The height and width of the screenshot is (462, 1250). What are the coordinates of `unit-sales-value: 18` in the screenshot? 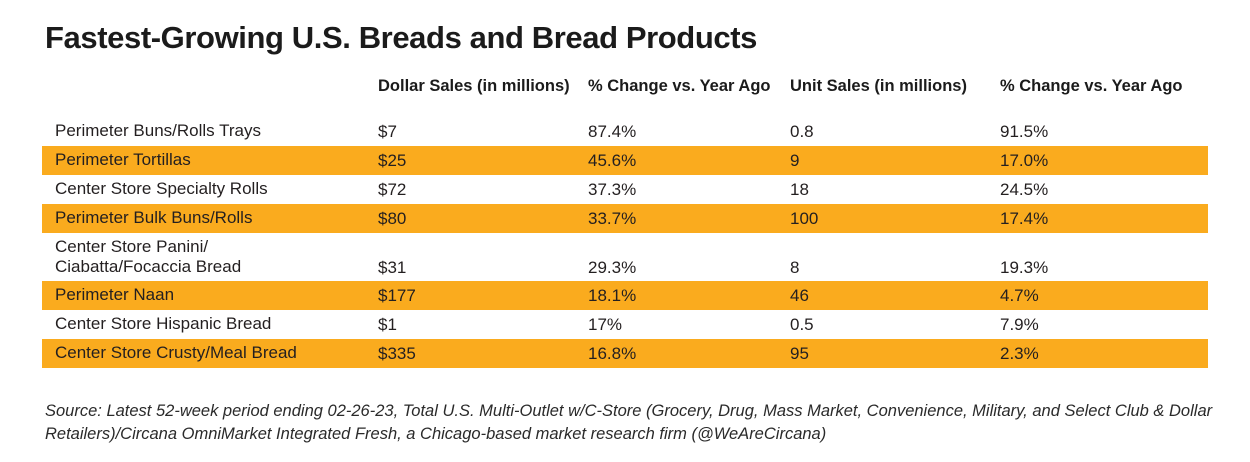 It's located at (799, 189).